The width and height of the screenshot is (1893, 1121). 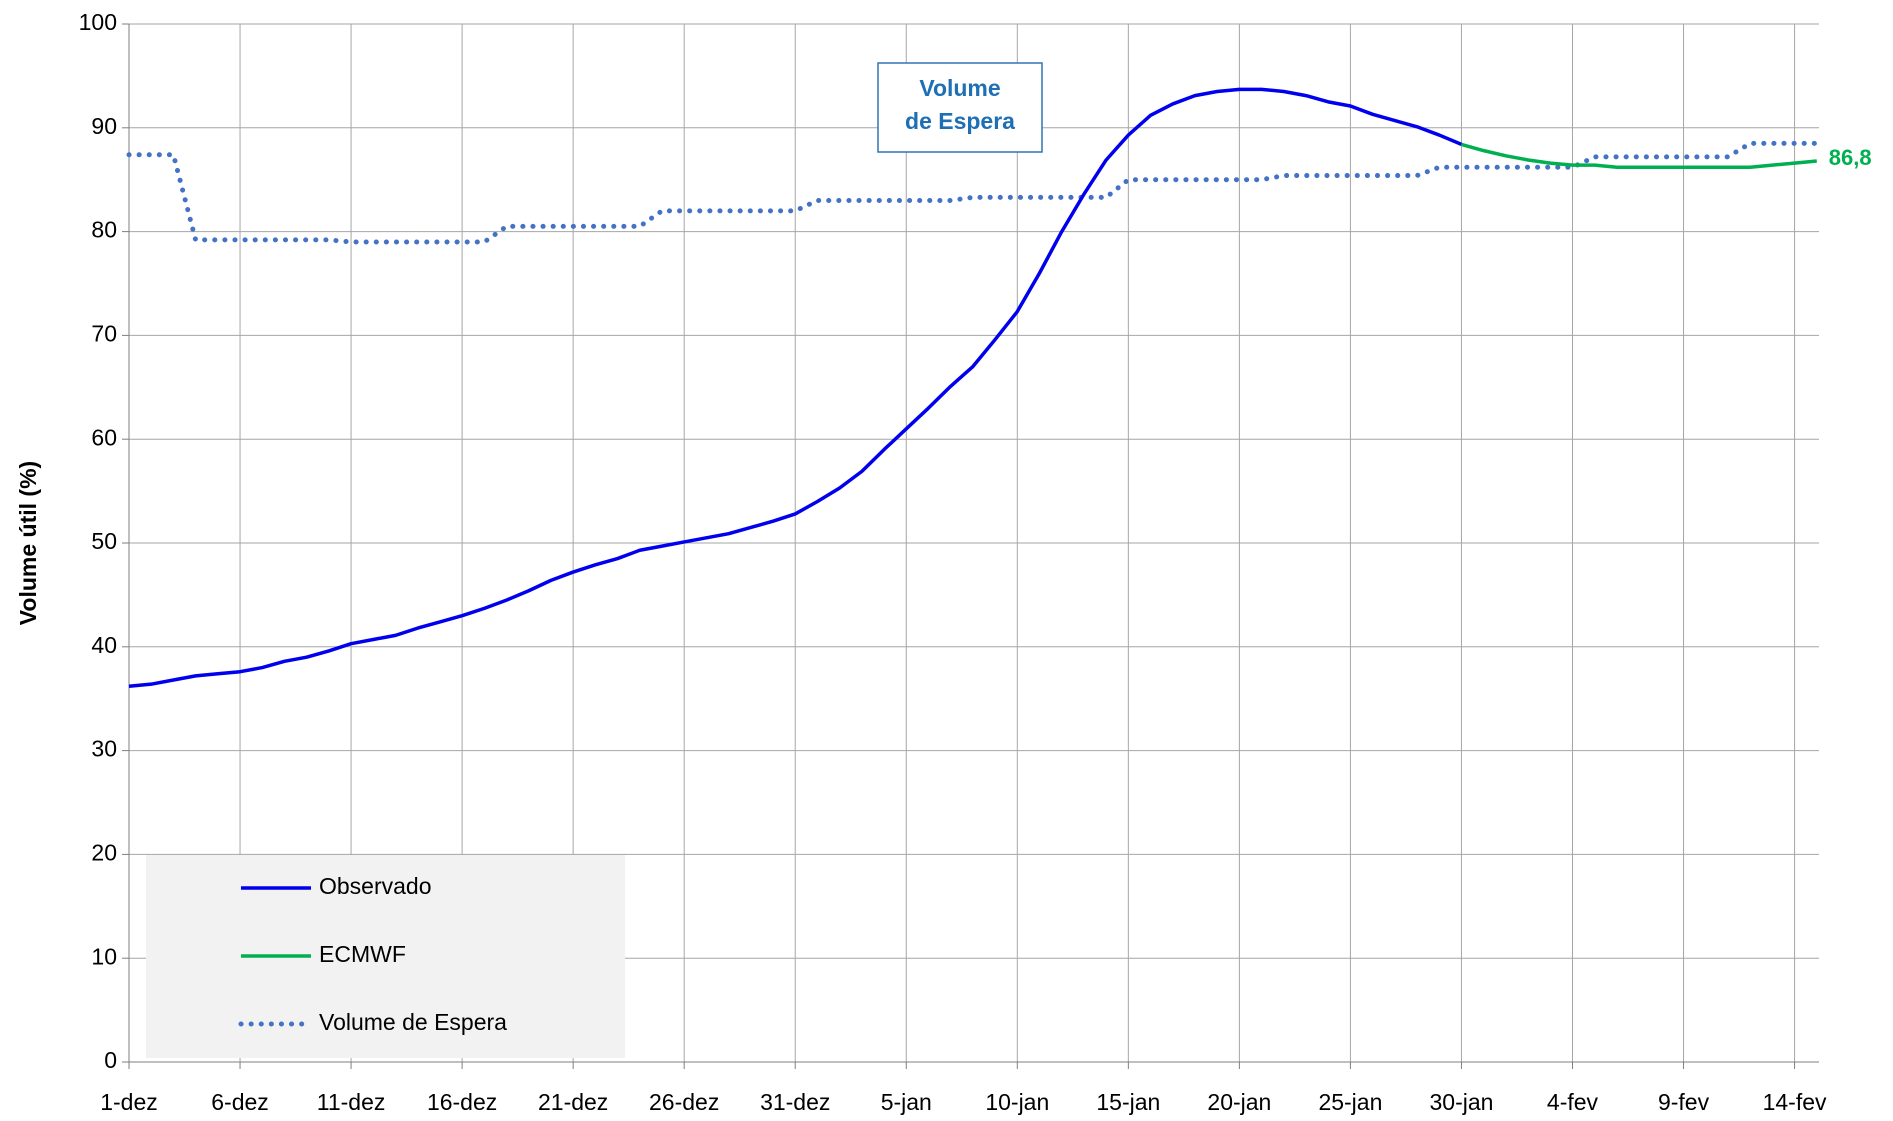 What do you see at coordinates (104, 956) in the screenshot?
I see `y-tick-label: 10` at bounding box center [104, 956].